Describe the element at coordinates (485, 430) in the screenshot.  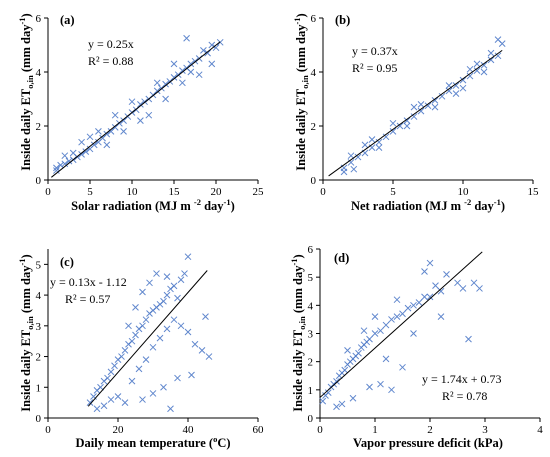
I see `x-tick-label: 3` at that location.